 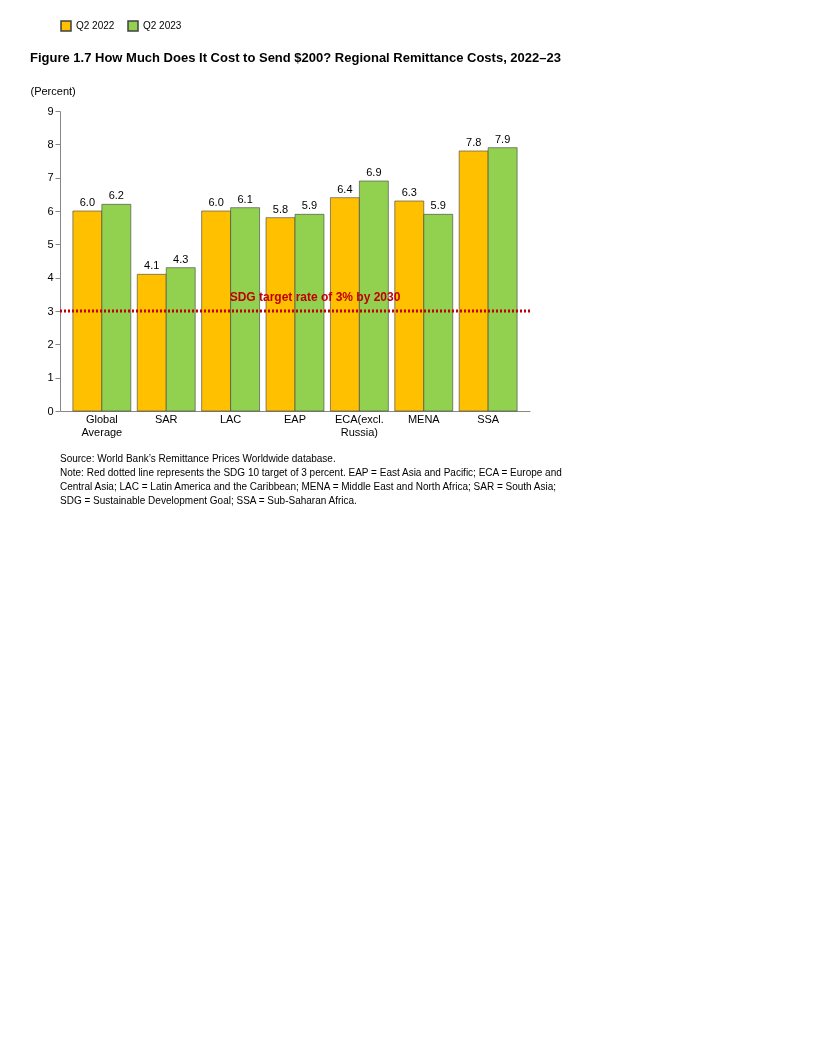 What do you see at coordinates (424, 418) in the screenshot?
I see `x-tick-label: MENA` at bounding box center [424, 418].